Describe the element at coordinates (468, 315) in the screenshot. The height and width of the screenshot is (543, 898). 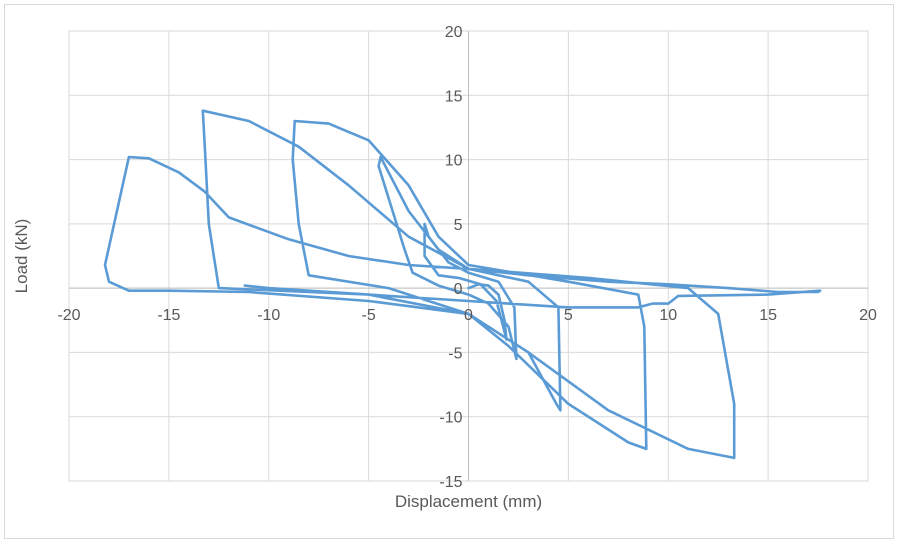
I see `x-tick-label: 0` at that location.